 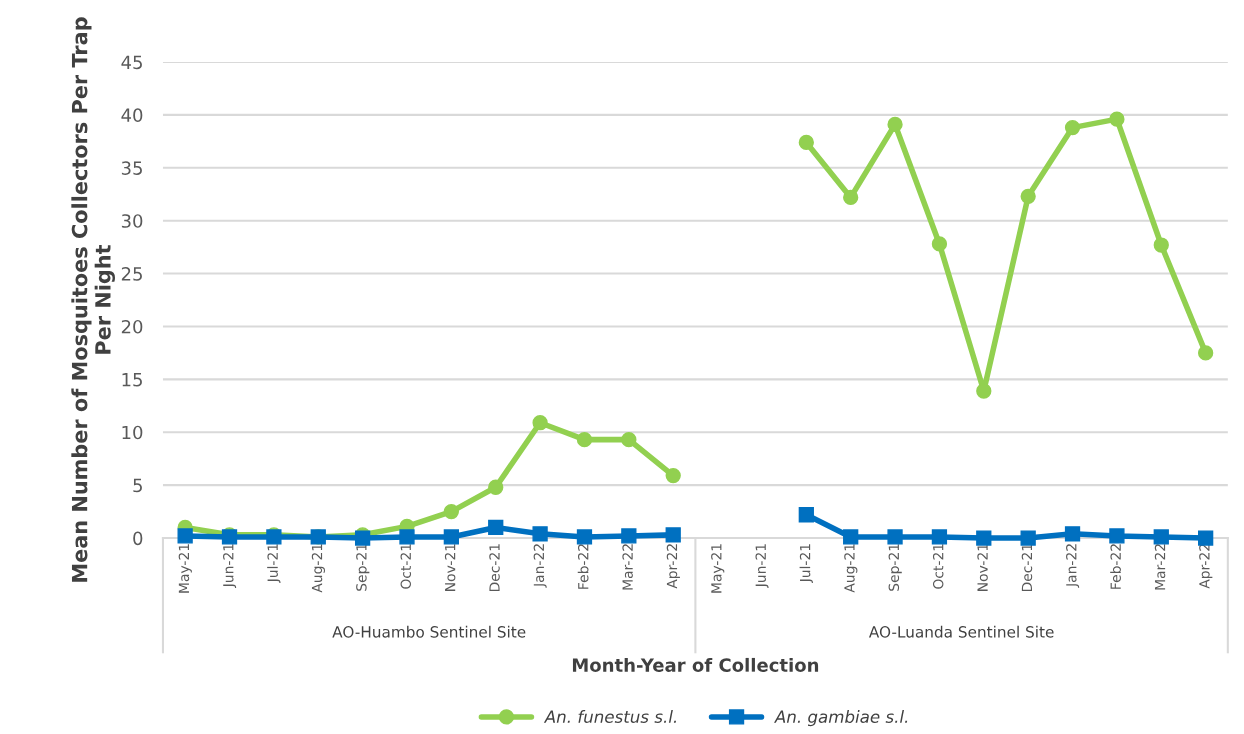 I want to click on text: AO-Huambo Sentinel Site, so click(x=429, y=631).